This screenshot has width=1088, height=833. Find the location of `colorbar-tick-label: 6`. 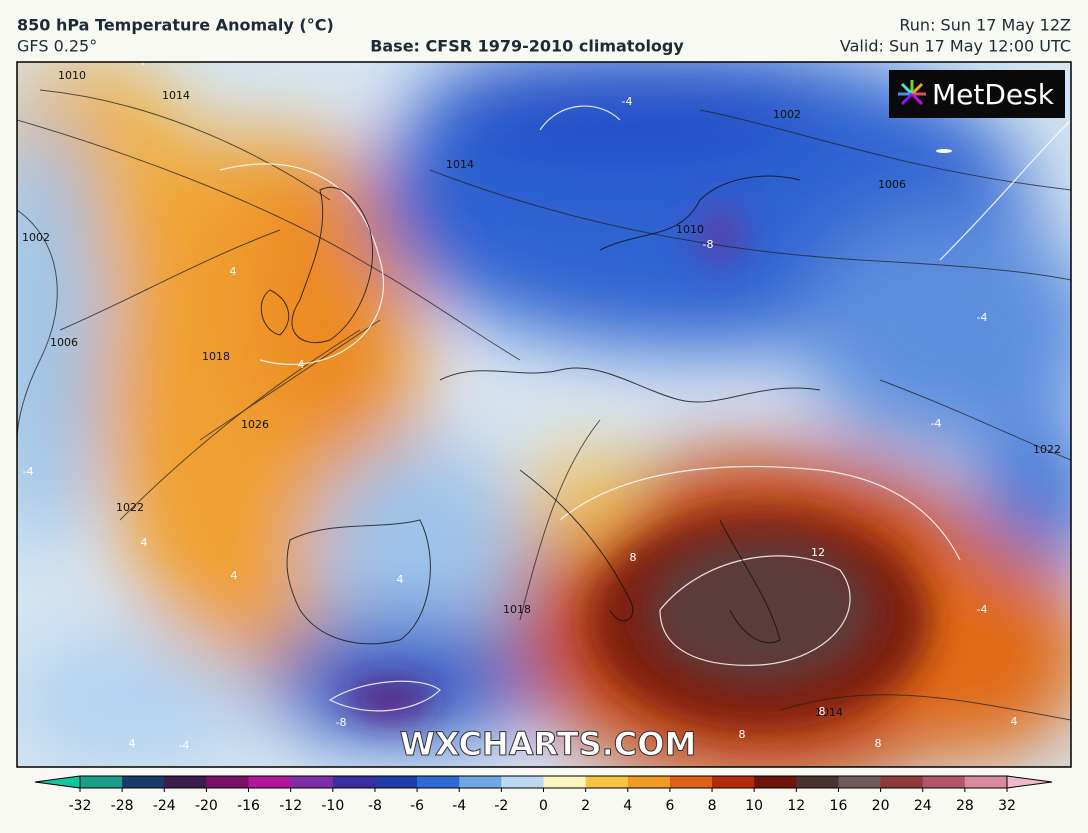

colorbar-tick-label: 6 is located at coordinates (669, 806).